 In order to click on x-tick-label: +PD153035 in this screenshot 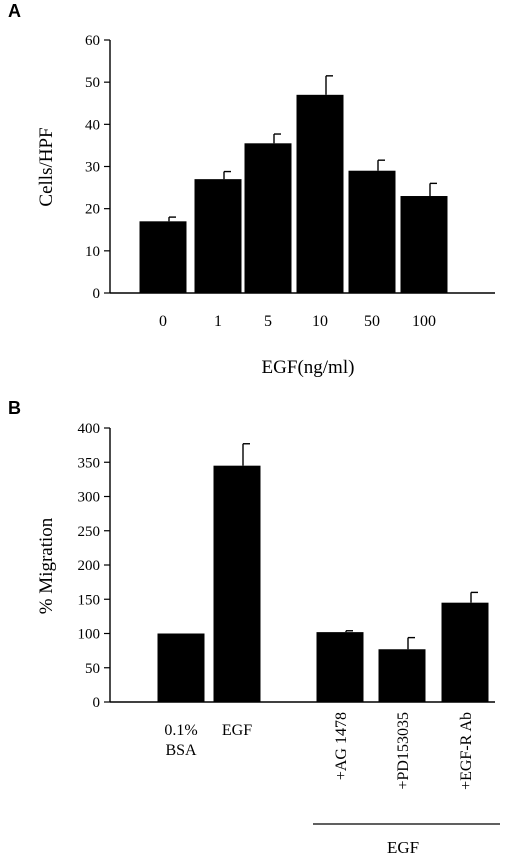, I will do `click(403, 750)`.